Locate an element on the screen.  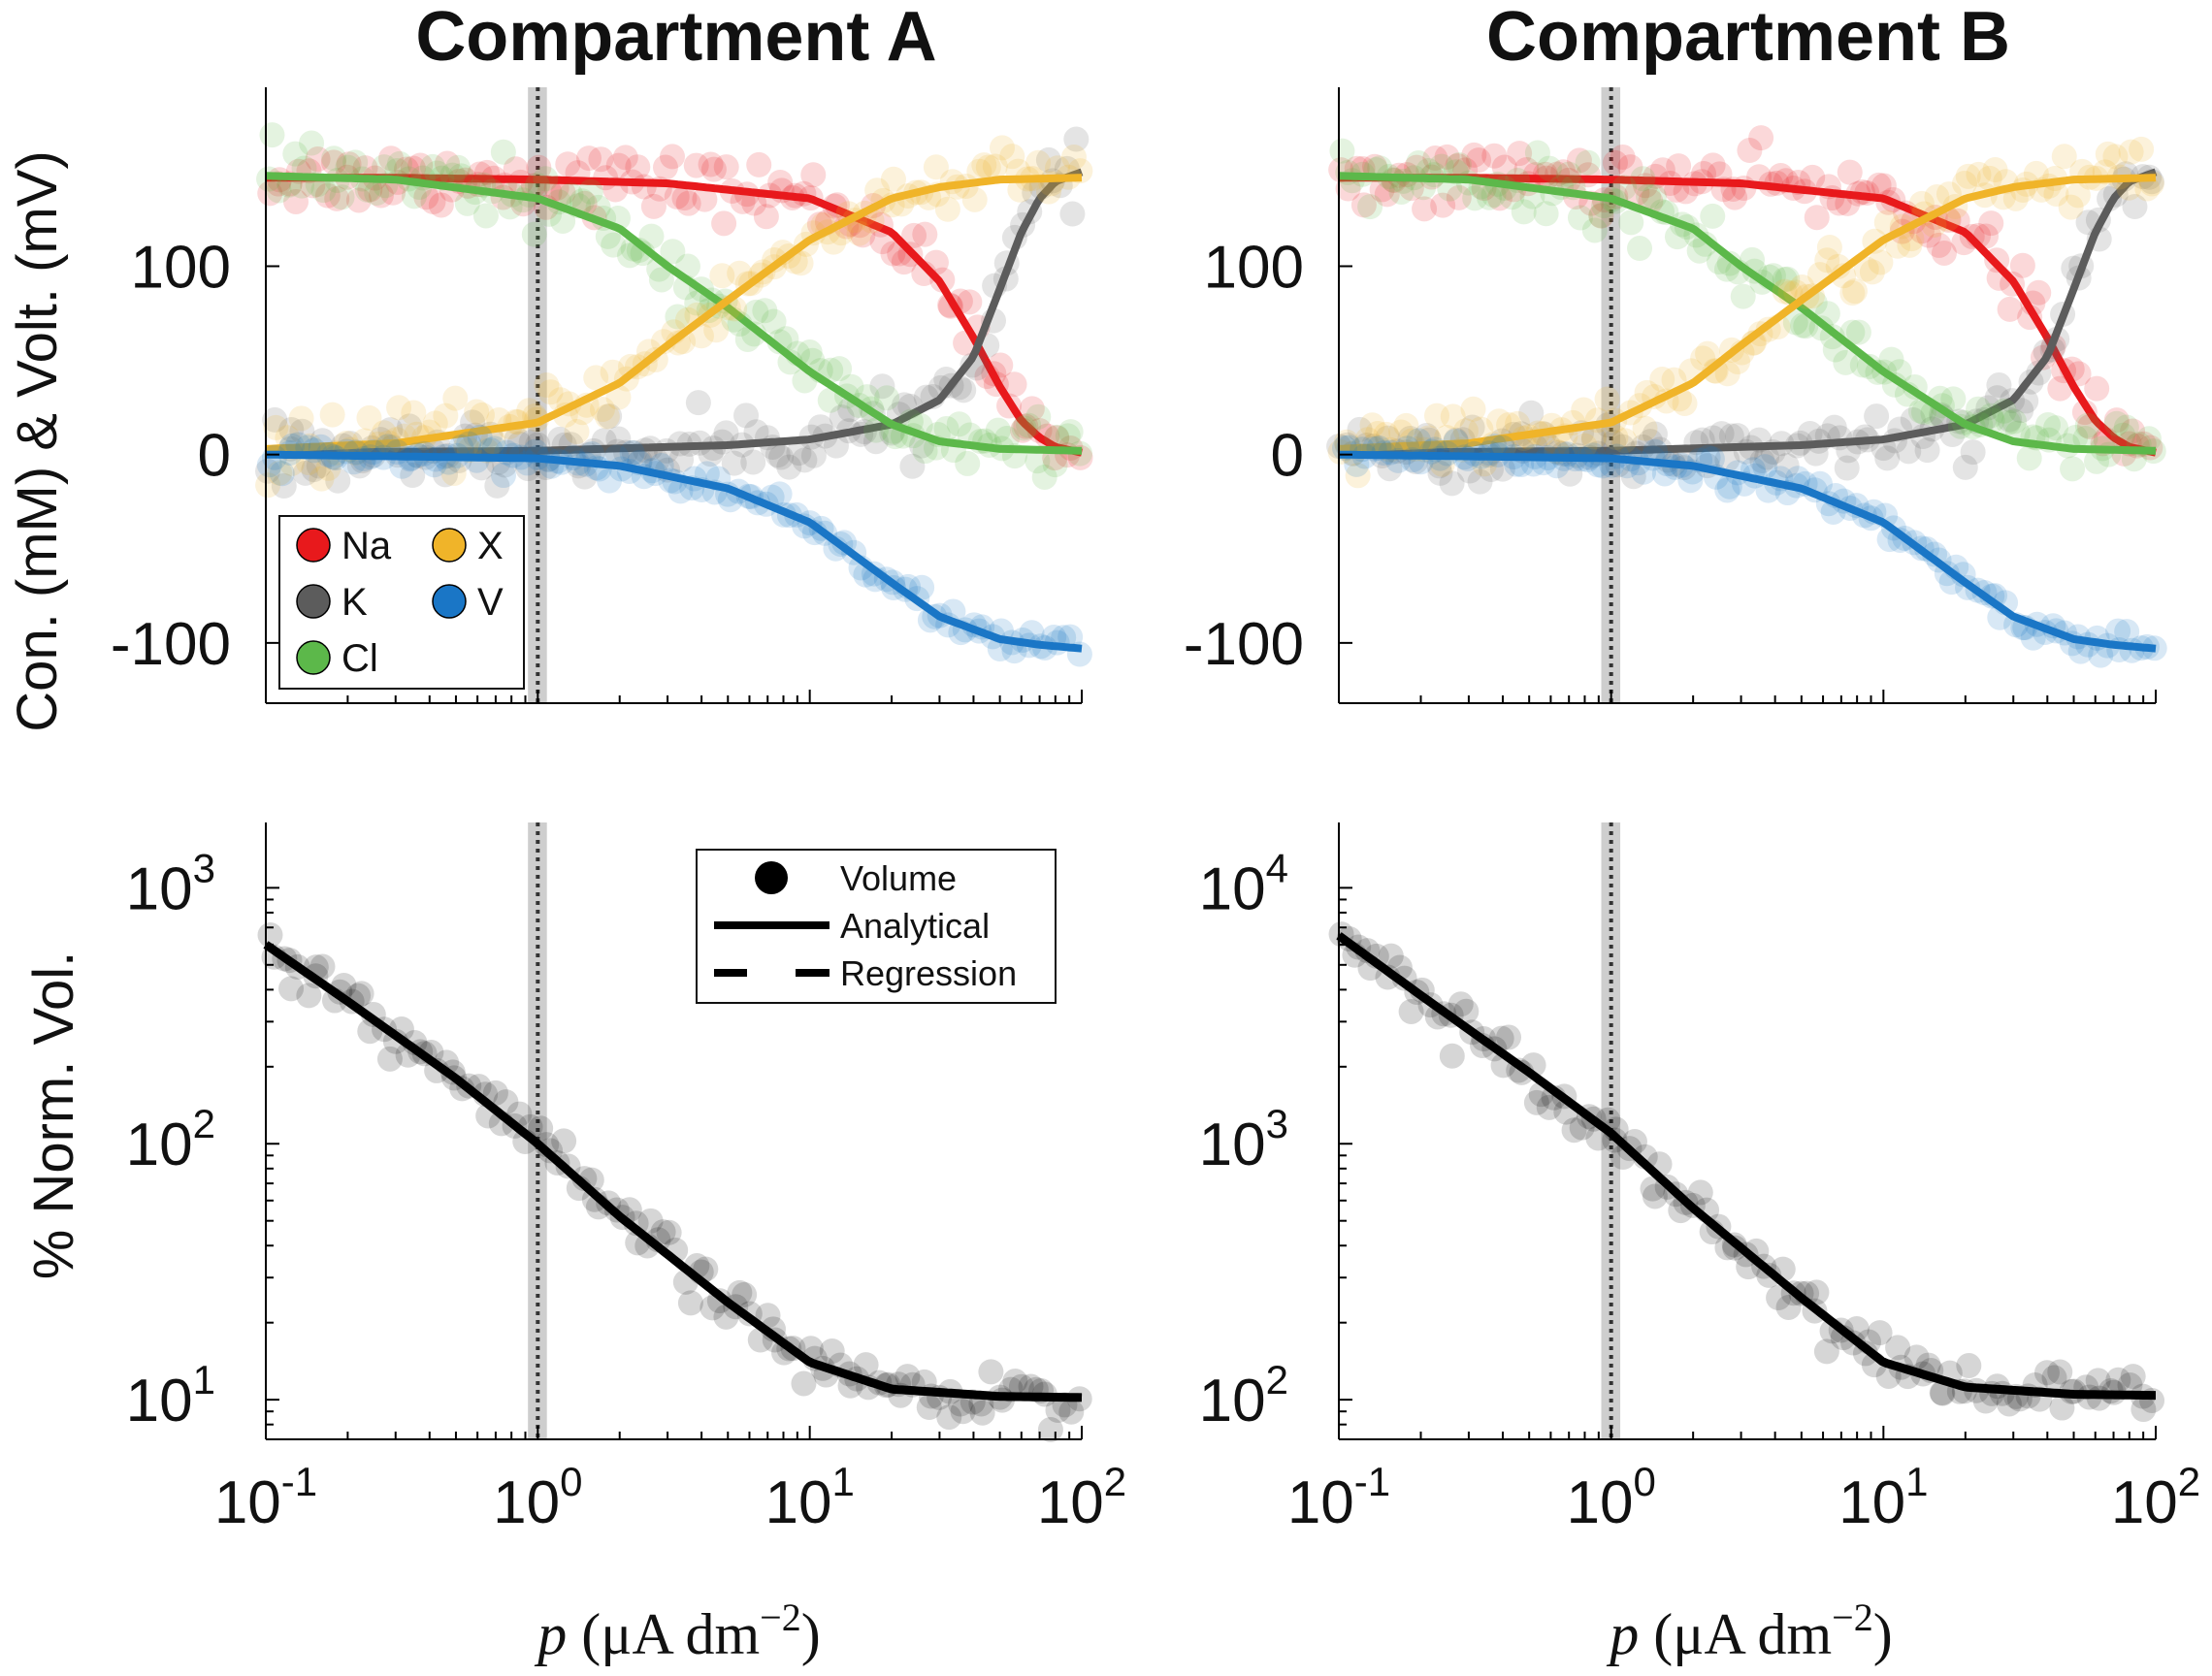
fit-line-volume is located at coordinates (673, 1171).